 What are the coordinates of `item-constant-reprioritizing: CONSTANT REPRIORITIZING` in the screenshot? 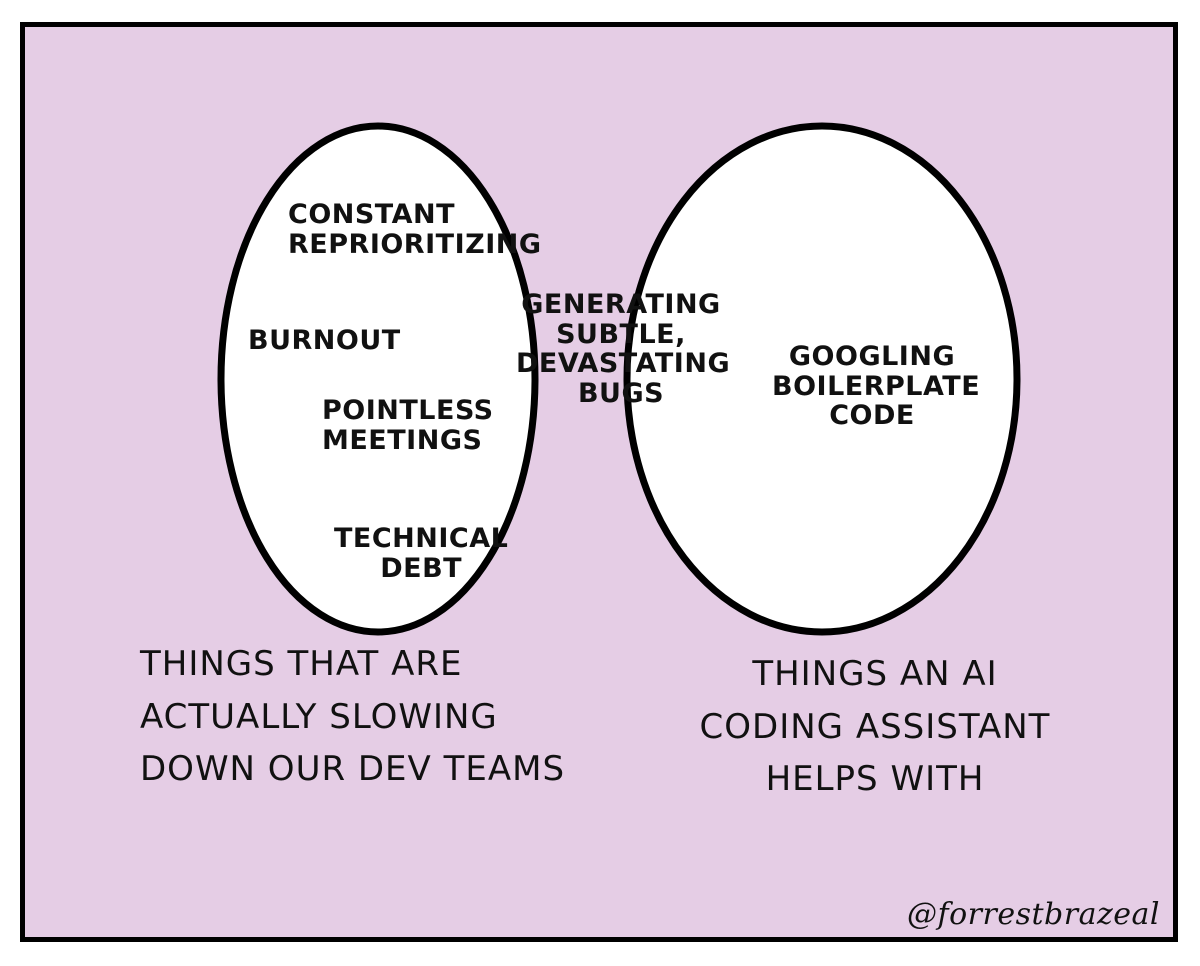 It's located at (415, 229).